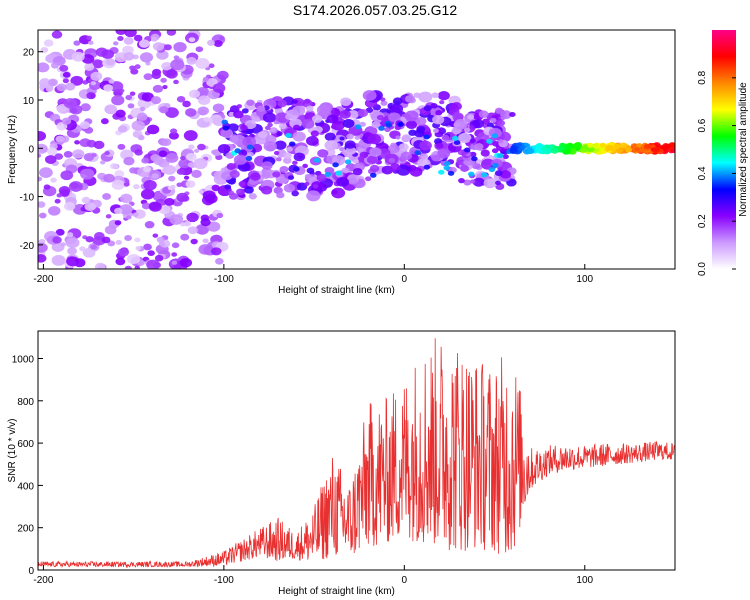 This screenshot has height=600, width=750. I want to click on heatmap-xlabel: Height of straight line (km), so click(336, 290).